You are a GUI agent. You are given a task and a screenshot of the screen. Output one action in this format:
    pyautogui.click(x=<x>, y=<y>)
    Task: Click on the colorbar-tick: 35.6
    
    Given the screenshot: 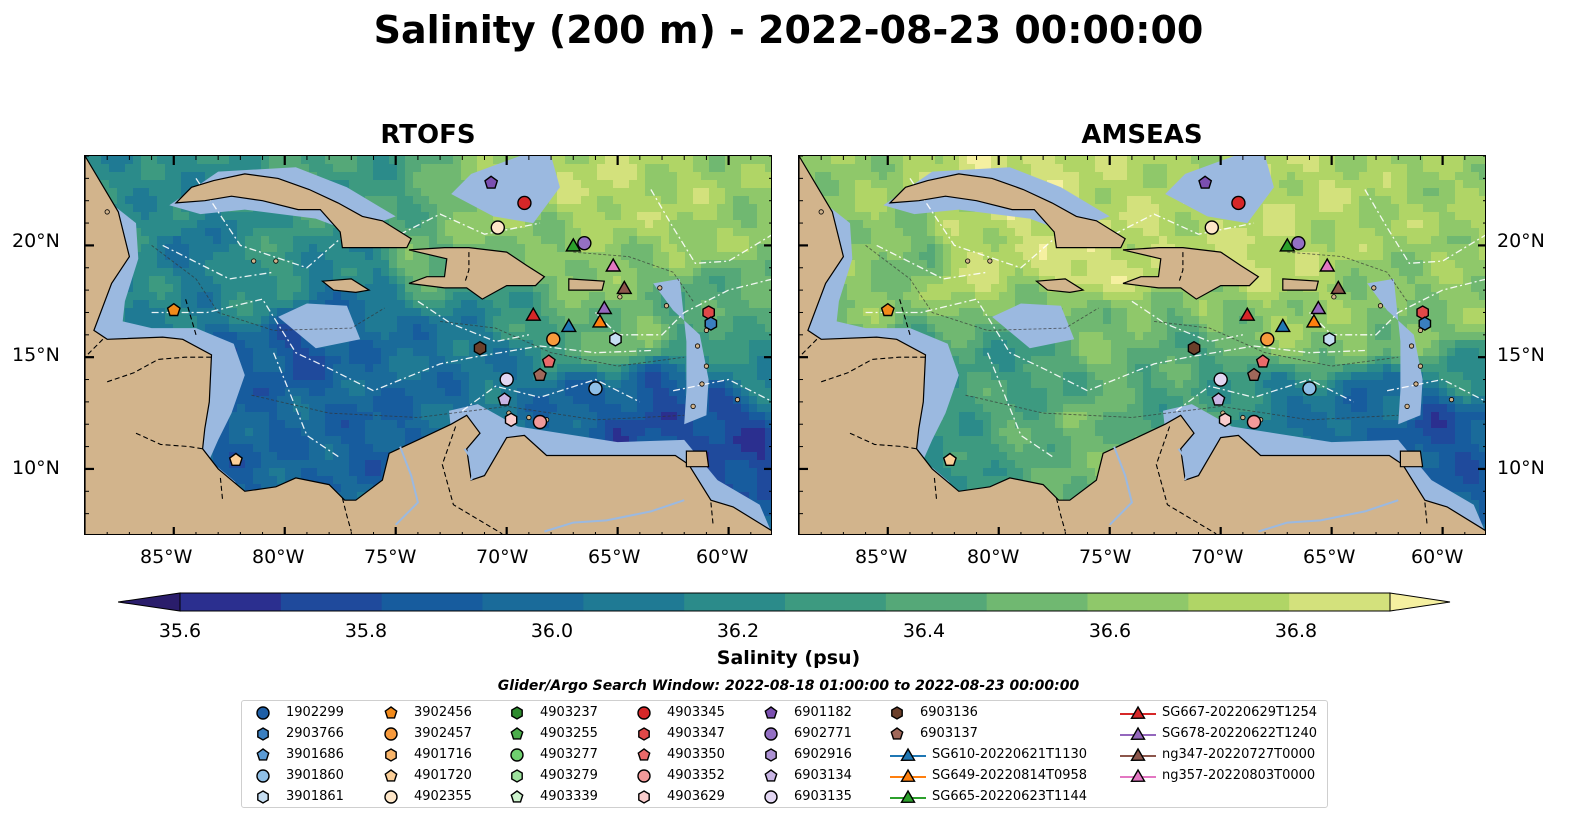 What is the action you would take?
    pyautogui.click(x=180, y=631)
    